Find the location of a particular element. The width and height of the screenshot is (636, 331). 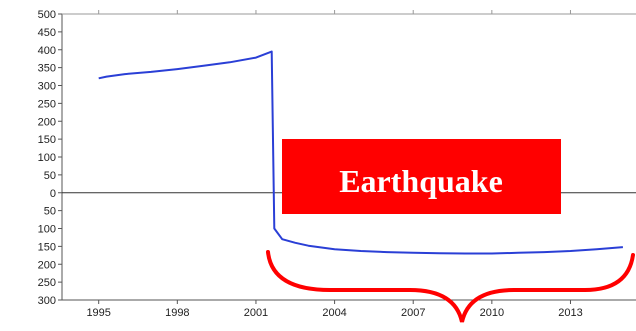

y-tick-label: 0 is located at coordinates (53, 194).